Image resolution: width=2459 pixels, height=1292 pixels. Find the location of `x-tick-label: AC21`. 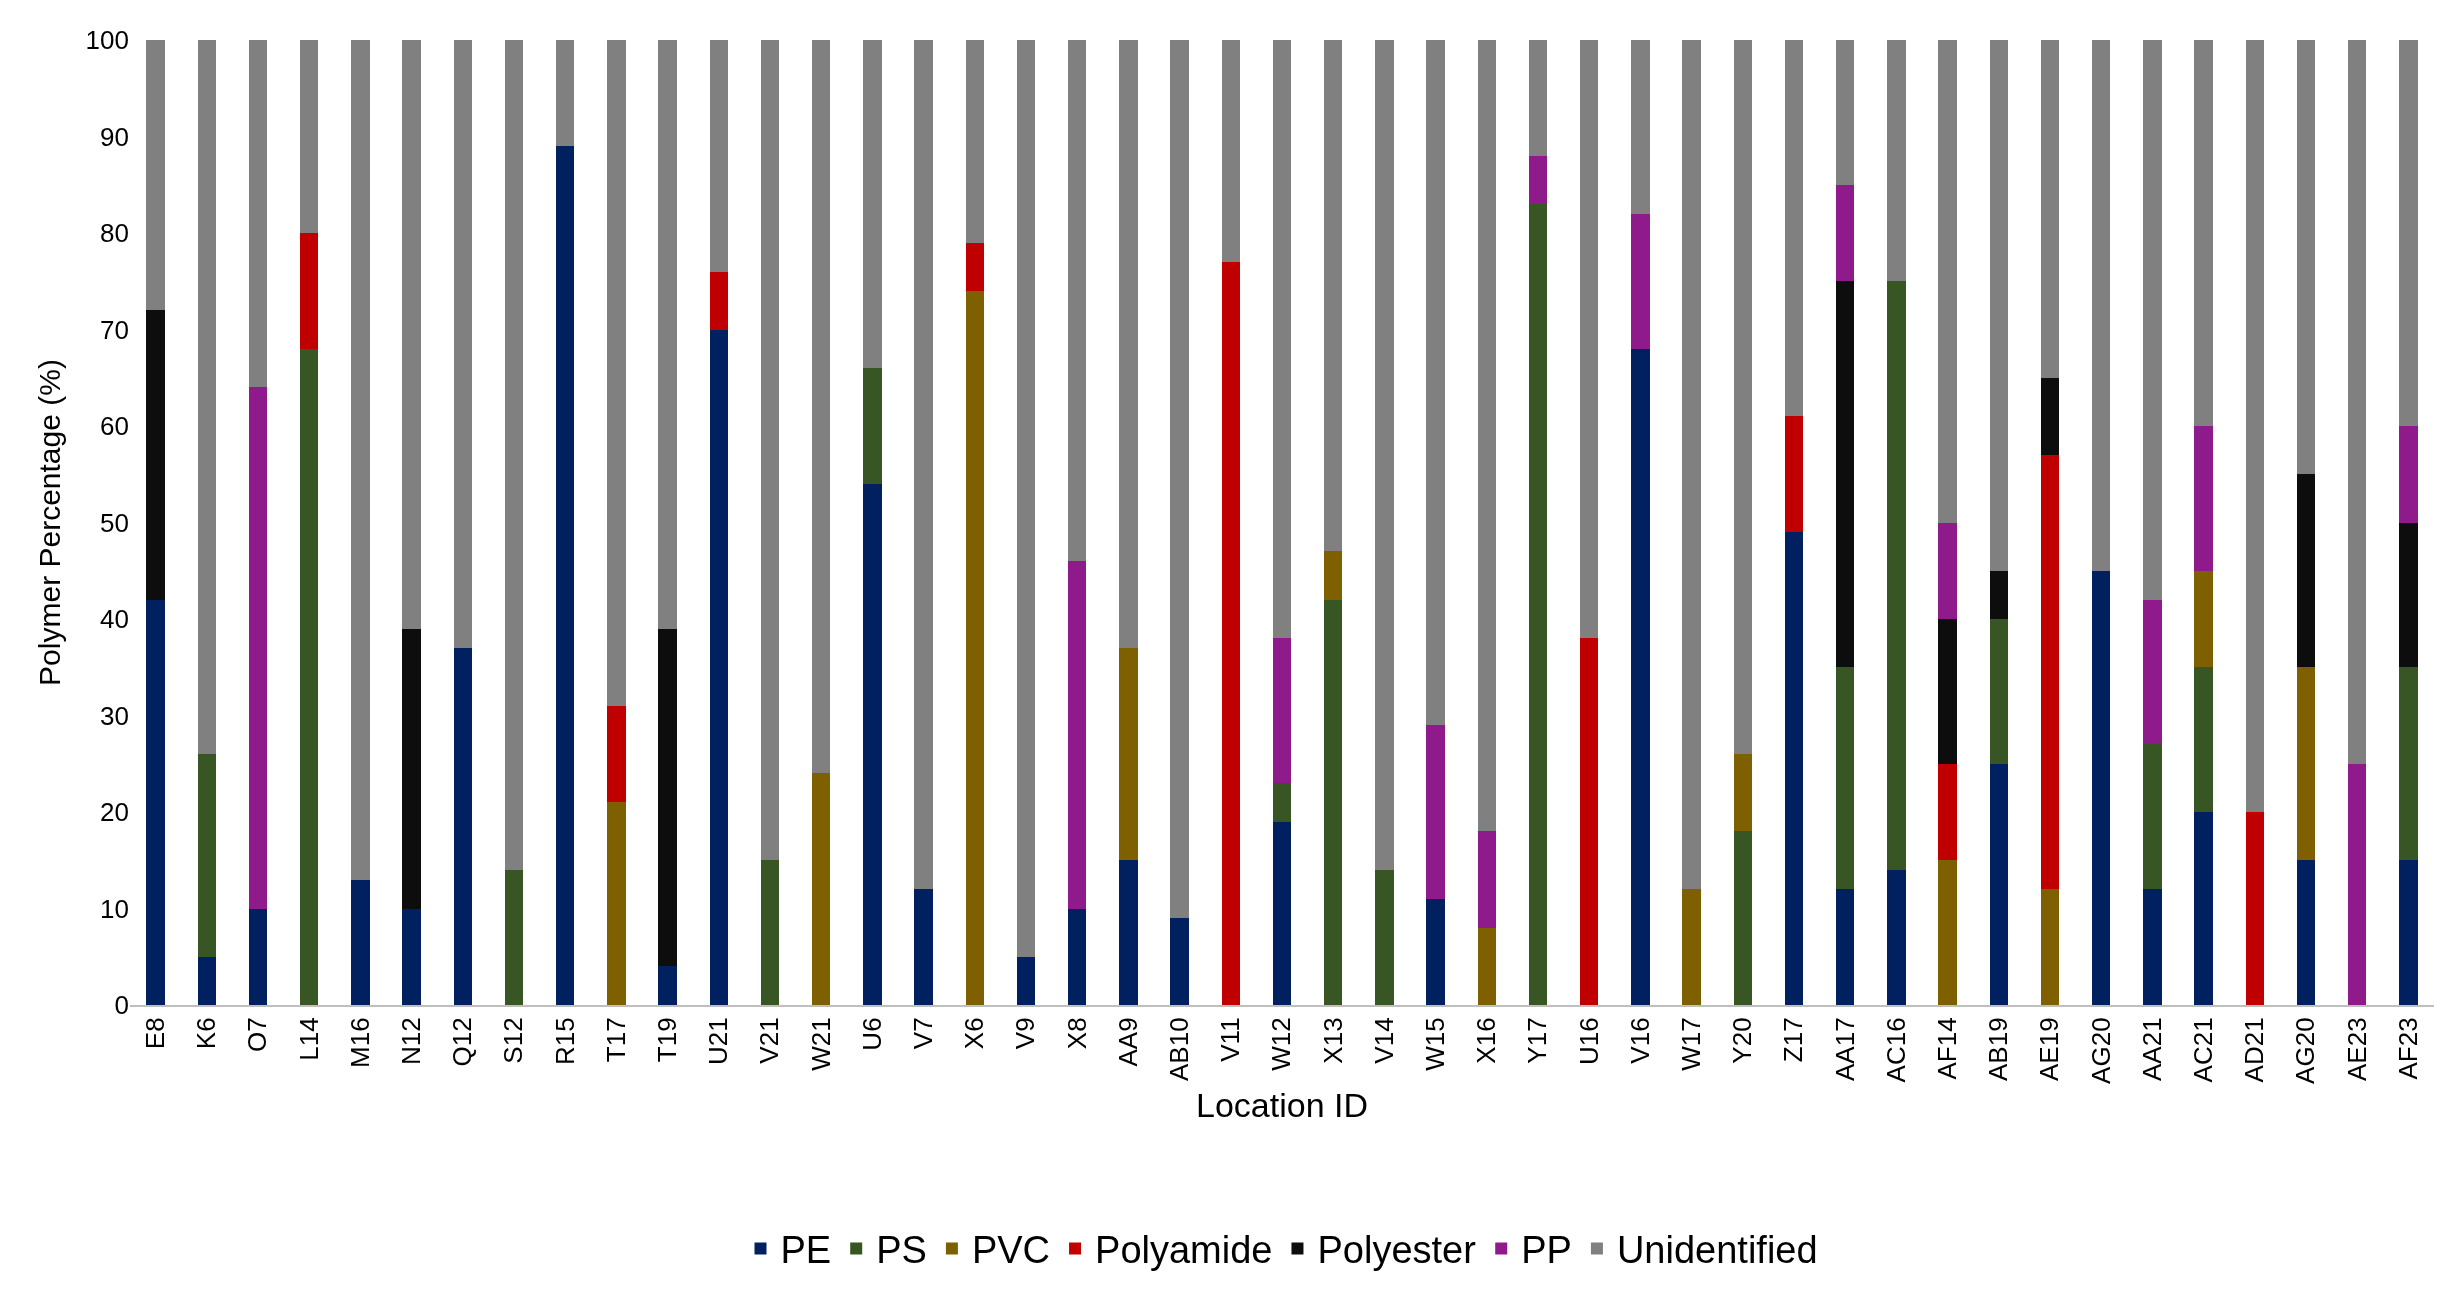

x-tick-label: AC21 is located at coordinates (2203, 1050).